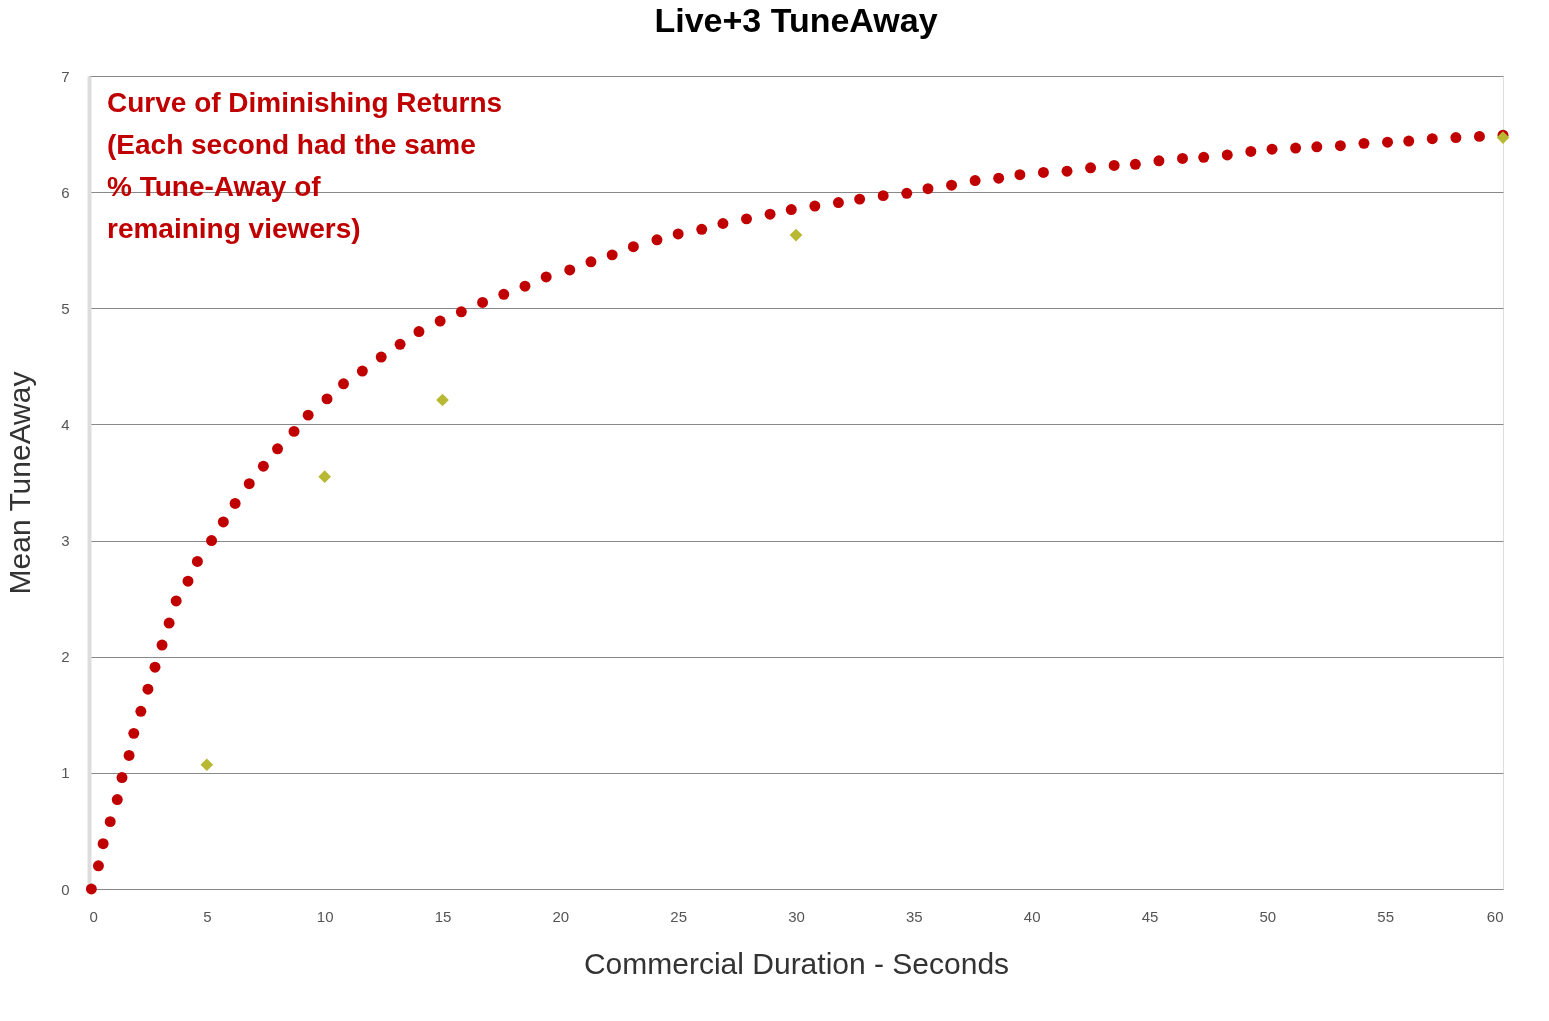 The image size is (1549, 1021). I want to click on annotation: Curve of Diminishing Returns (Each second had the same % Tune-Away of remaining viewers), so click(305, 165).